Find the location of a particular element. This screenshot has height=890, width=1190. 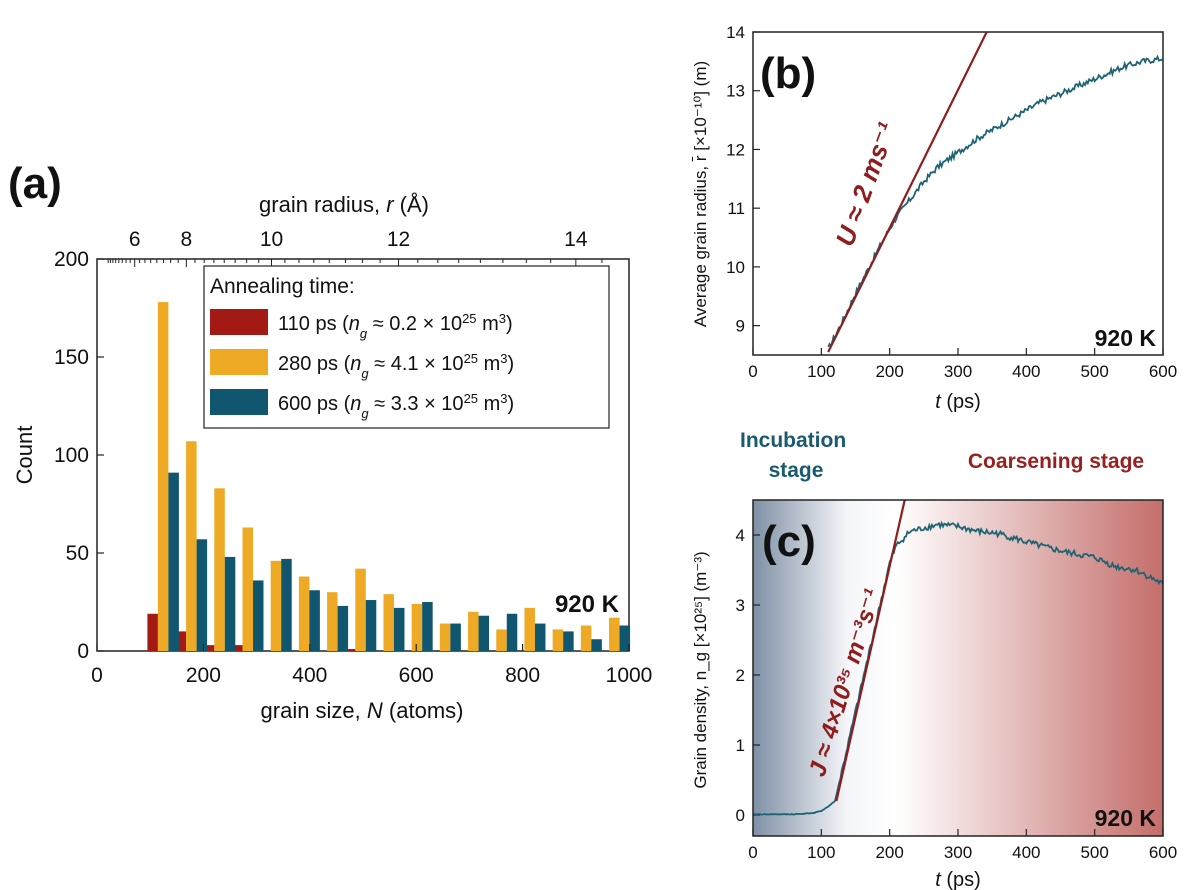

panel-c-axes: 0 100 200 300 400 500 600 0 1 2 3 4 is located at coordinates (957, 694).